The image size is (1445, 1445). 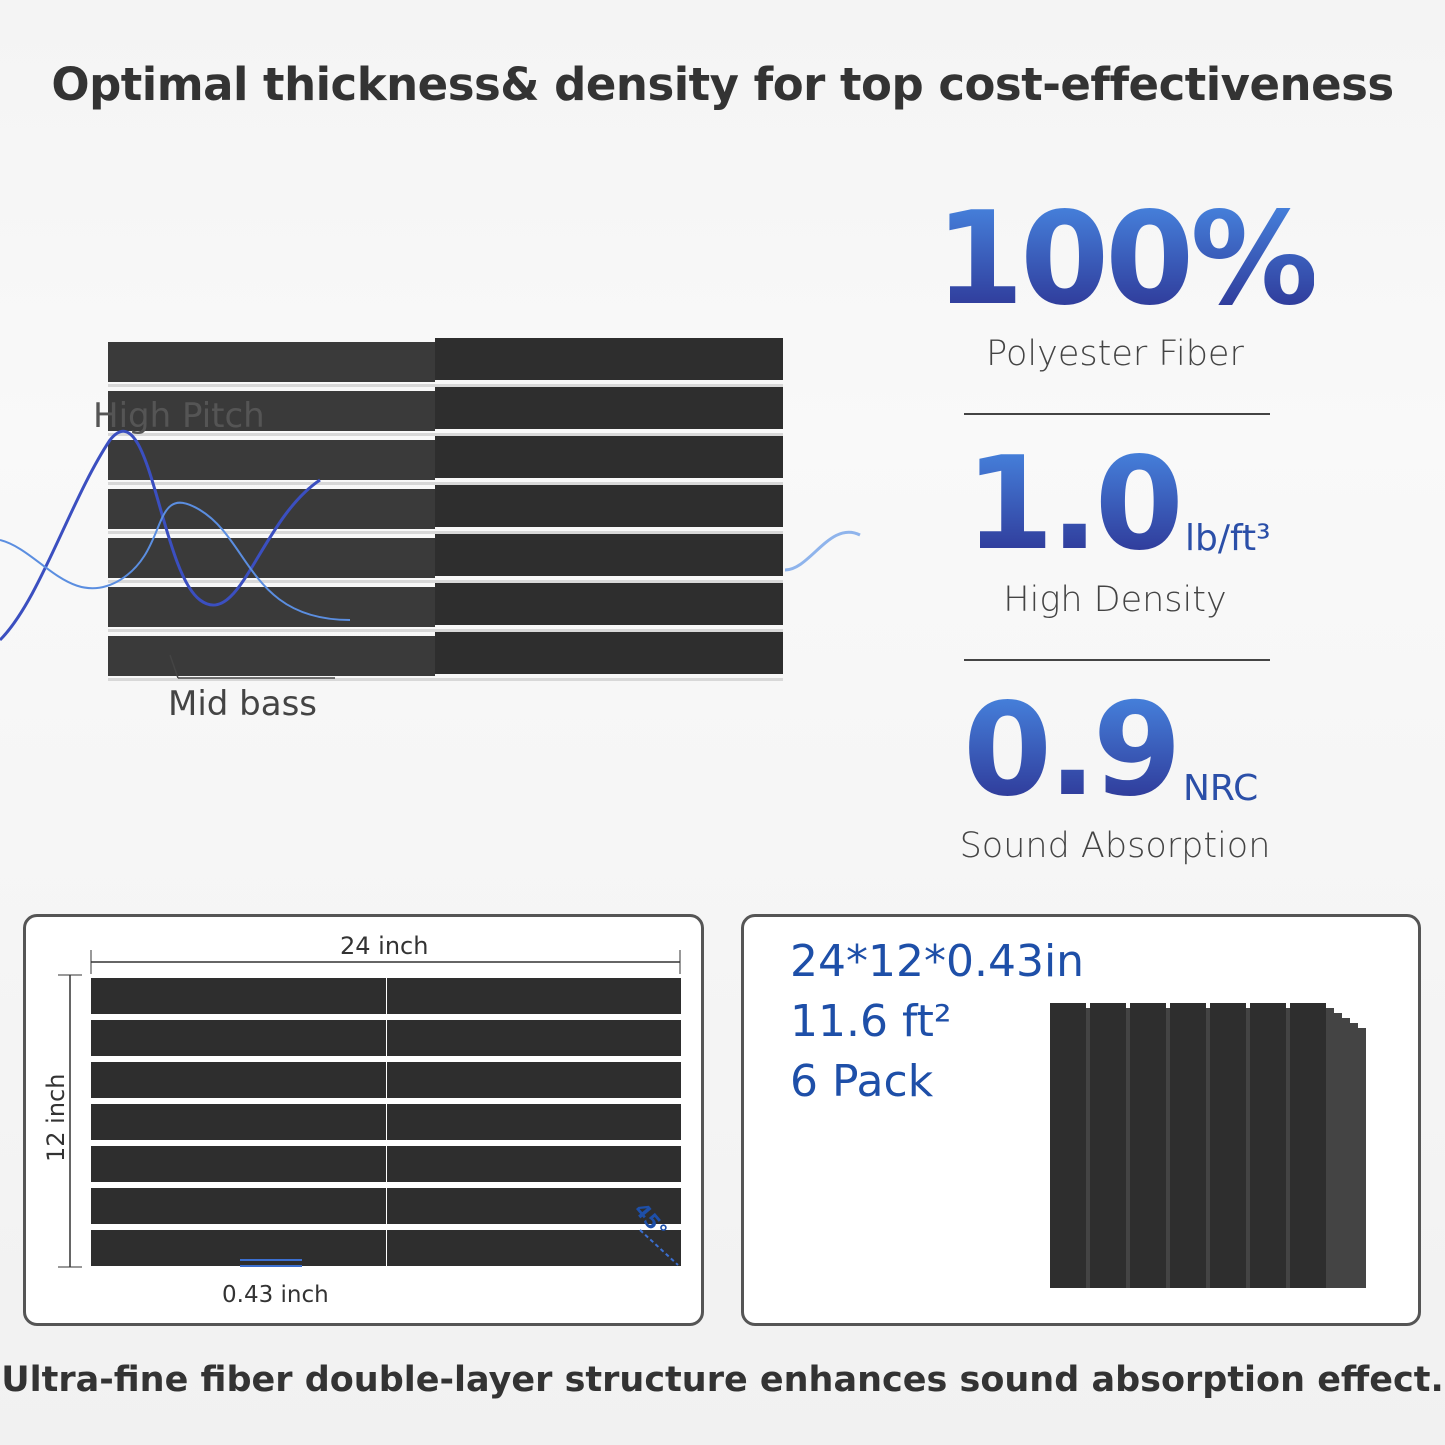 What do you see at coordinates (1072, 750) in the screenshot?
I see `nrc-value: 0.9` at bounding box center [1072, 750].